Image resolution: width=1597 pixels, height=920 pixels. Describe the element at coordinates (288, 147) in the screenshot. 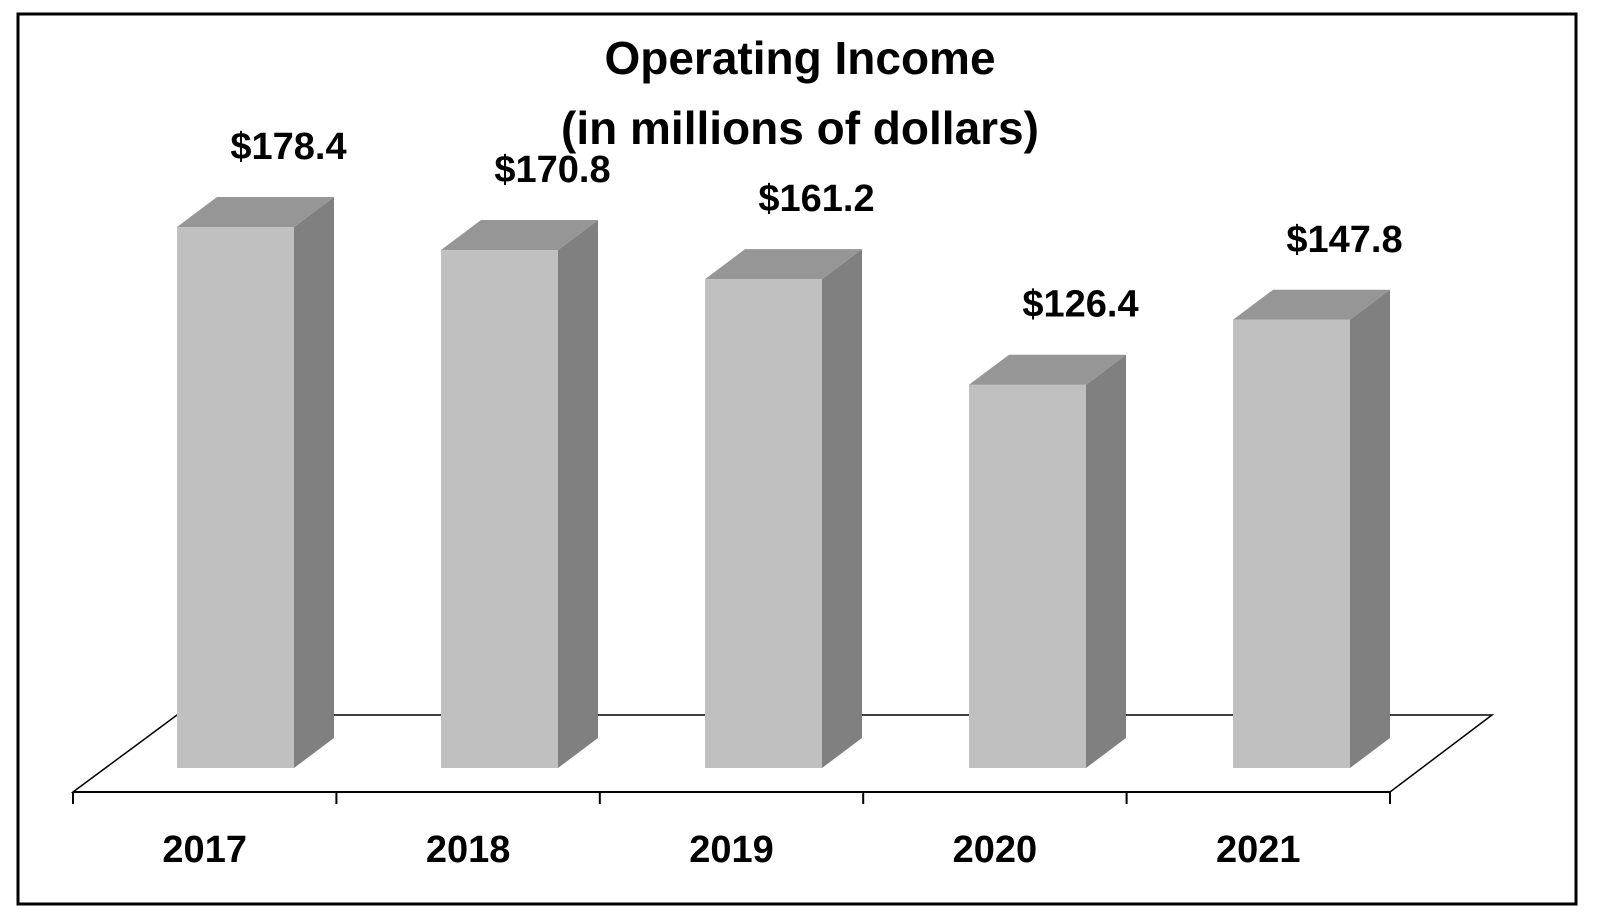

I see `data-label-2017: $178.4` at that location.